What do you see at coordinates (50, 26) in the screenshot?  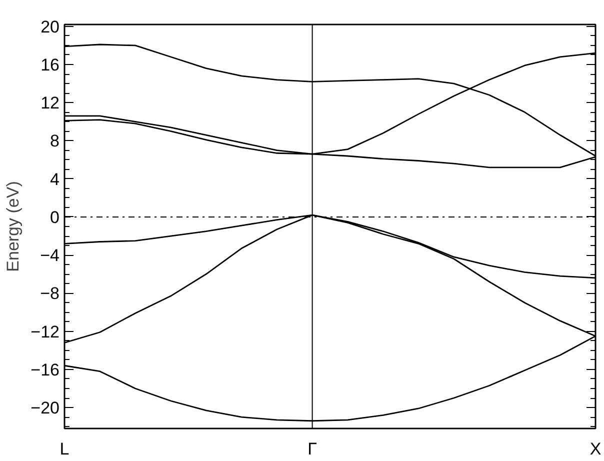 I see `y-tick-label: 20` at bounding box center [50, 26].